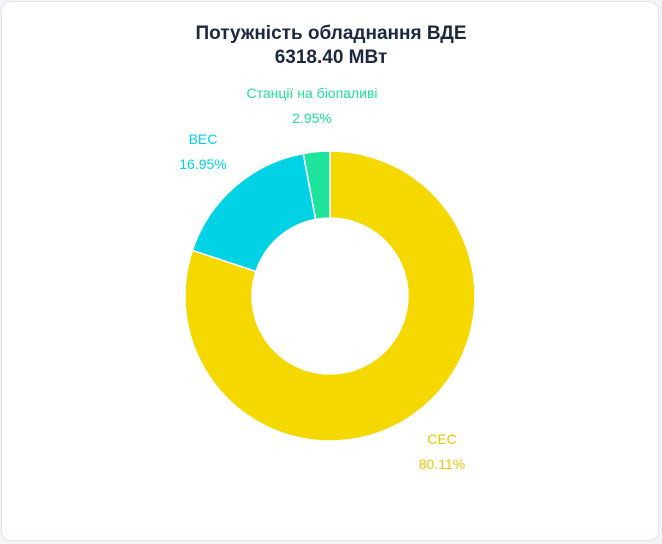 This screenshot has height=544, width=662. I want to click on slice-label-станції-на-біопаливі: Станції на біопаливі, so click(311, 93).